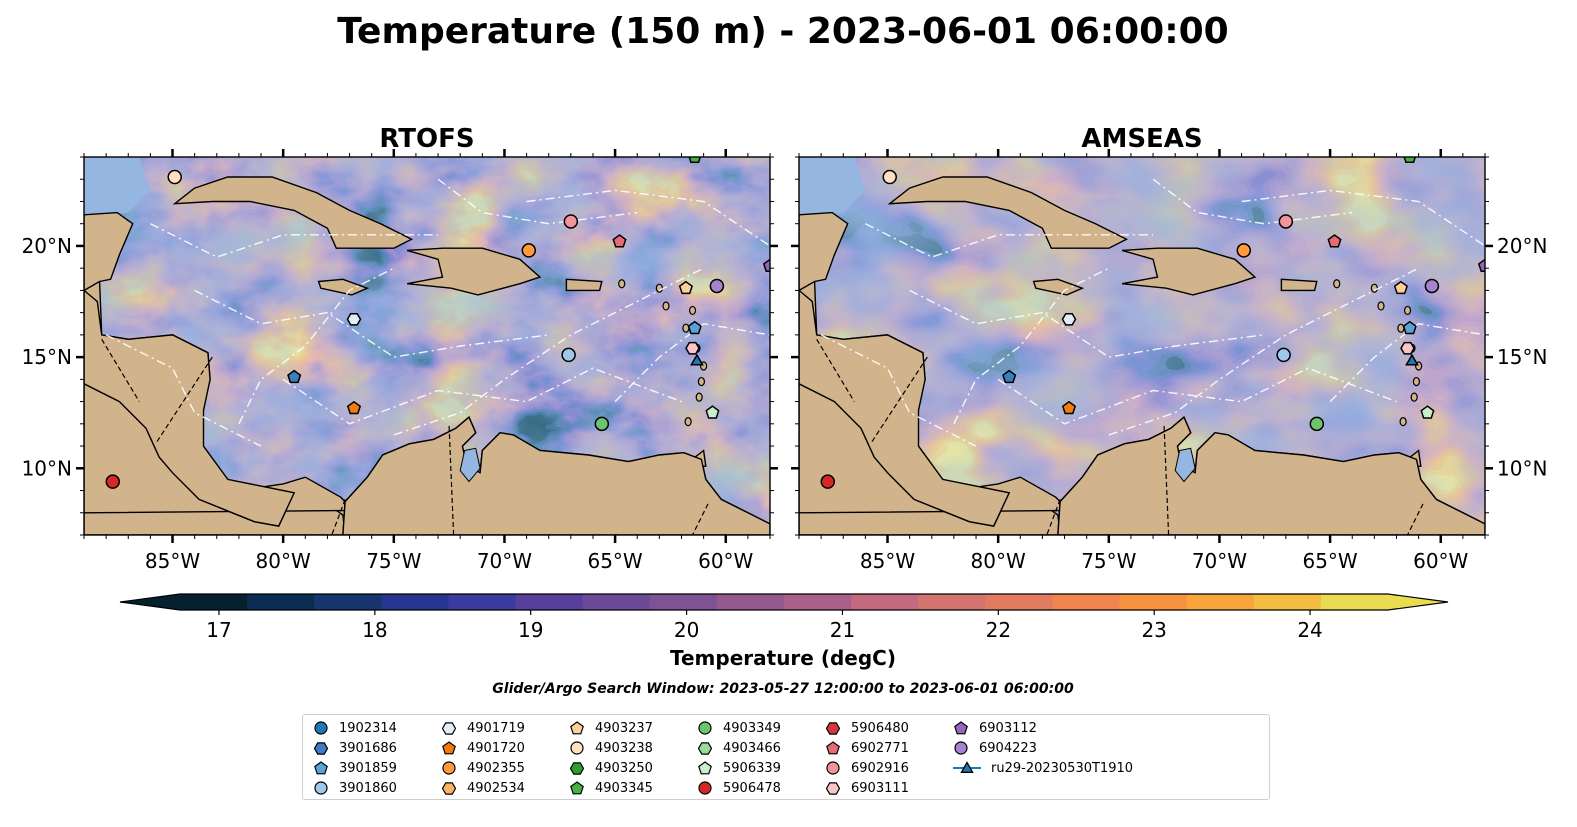 Image resolution: width=1577 pixels, height=827 pixels. Describe the element at coordinates (880, 728) in the screenshot. I see `legend-label: 5906480` at that location.